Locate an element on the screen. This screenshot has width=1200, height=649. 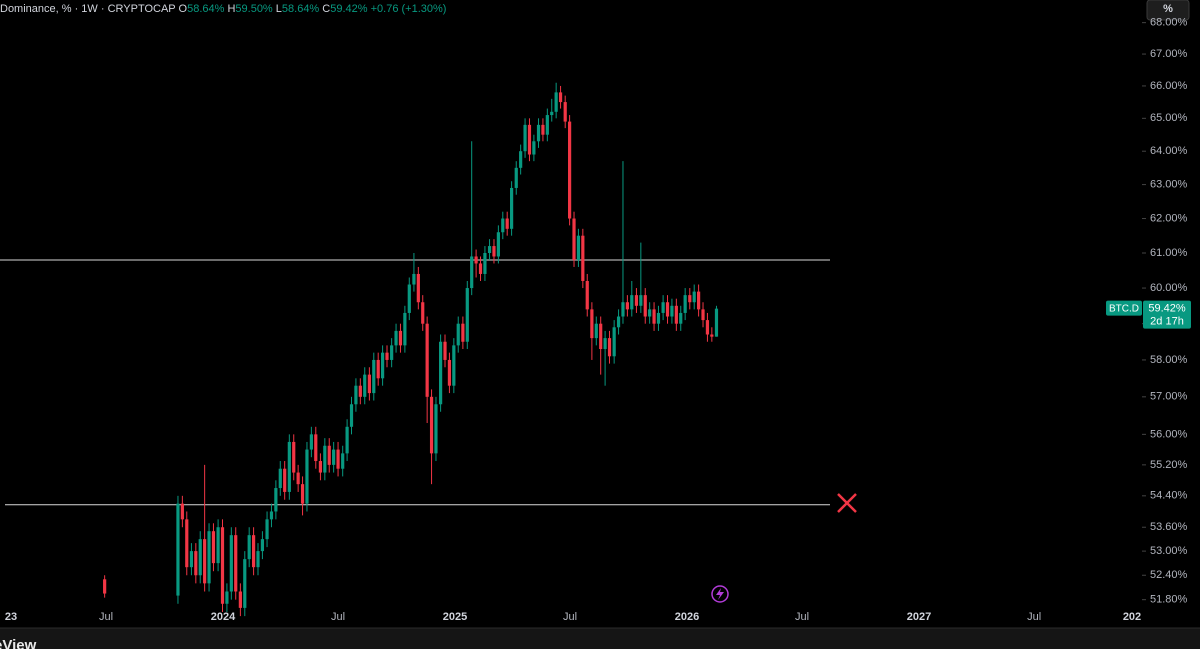
ohlc-label: O is located at coordinates (183, 9).